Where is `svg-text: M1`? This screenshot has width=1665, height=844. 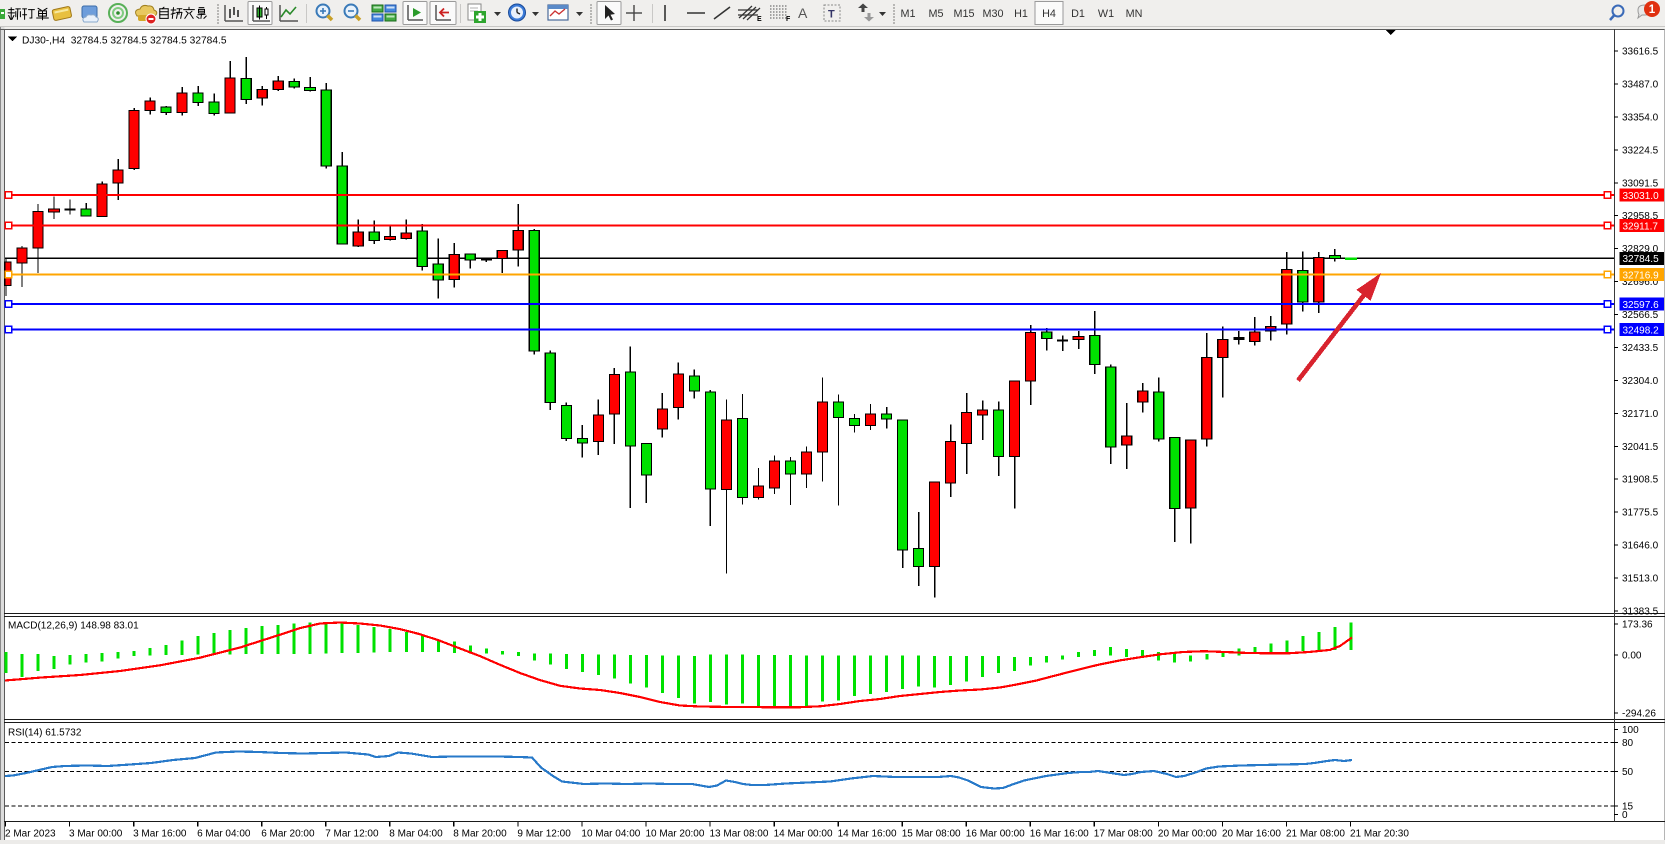 svg-text: M1 is located at coordinates (908, 14).